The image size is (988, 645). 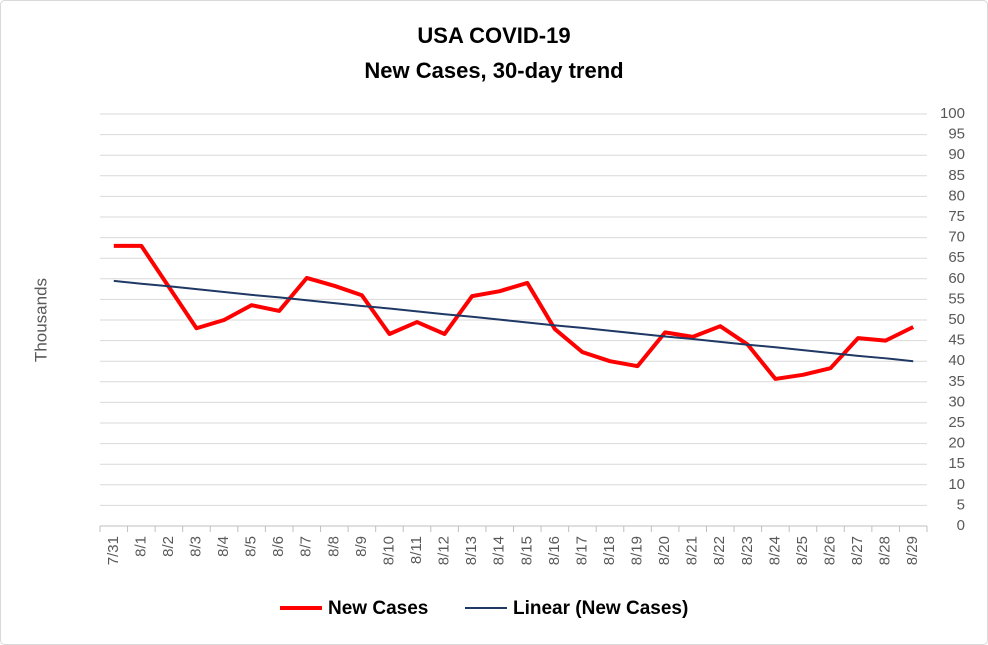 I want to click on y-tick-label: 0, so click(x=961, y=525).